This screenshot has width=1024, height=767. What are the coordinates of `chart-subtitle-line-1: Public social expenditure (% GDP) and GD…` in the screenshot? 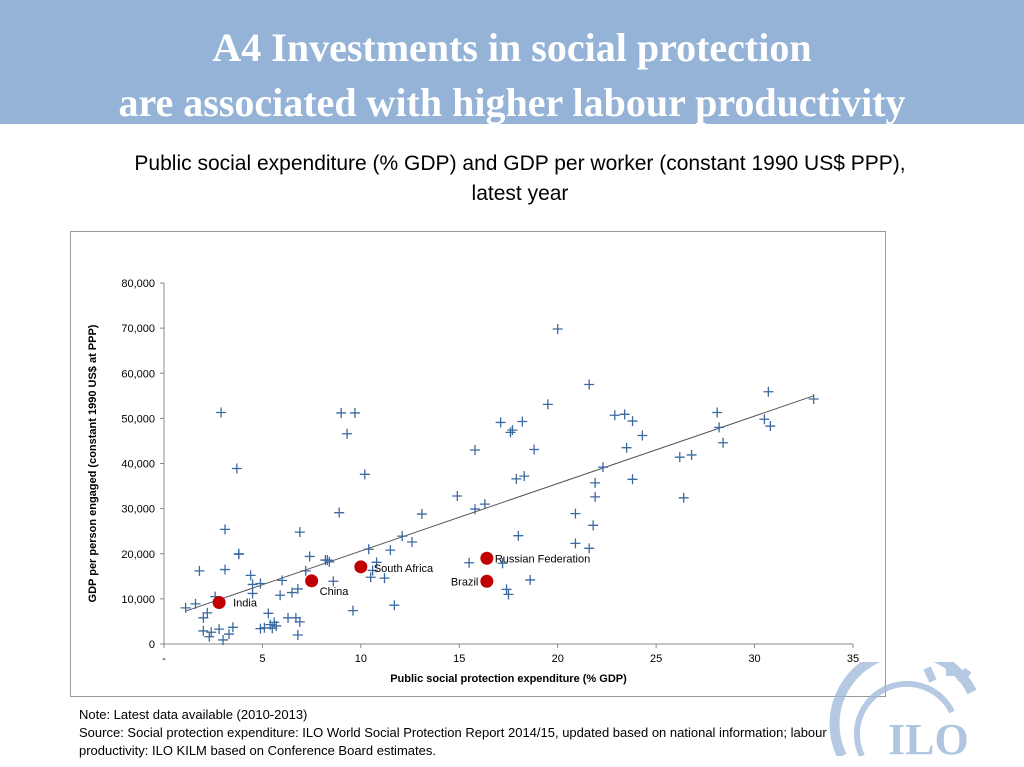 It's located at (520, 163).